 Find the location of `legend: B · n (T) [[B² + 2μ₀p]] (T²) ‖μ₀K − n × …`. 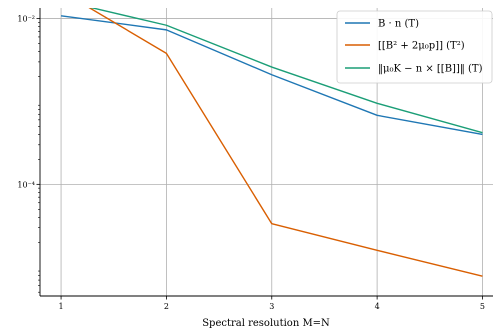

legend: B · n (T) [[B² + 2μ₀p]] (T²) ‖μ₀K − n × … is located at coordinates (414, 47).